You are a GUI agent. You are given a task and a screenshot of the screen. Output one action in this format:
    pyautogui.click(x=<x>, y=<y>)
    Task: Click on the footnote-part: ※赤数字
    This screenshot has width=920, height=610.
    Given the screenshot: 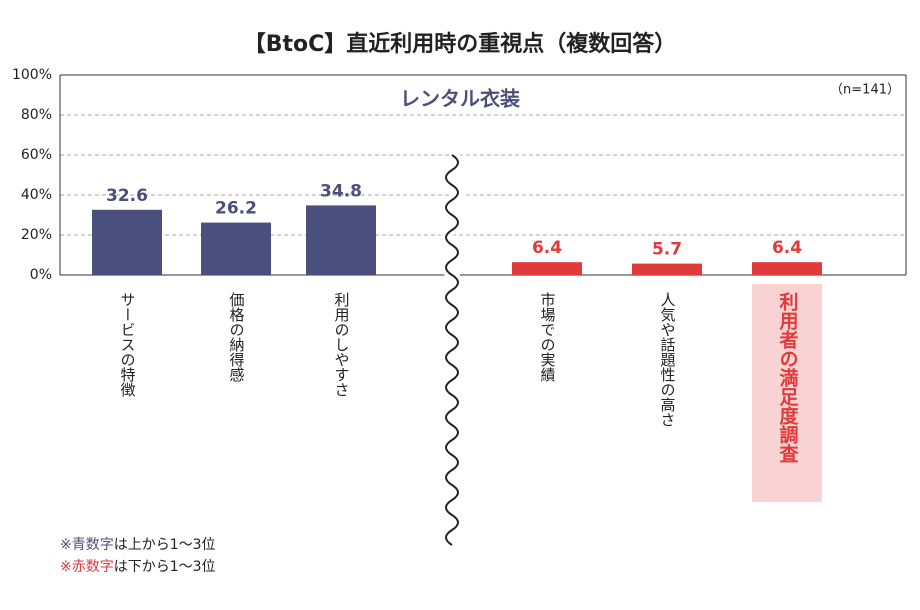 What is the action you would take?
    pyautogui.click(x=87, y=567)
    